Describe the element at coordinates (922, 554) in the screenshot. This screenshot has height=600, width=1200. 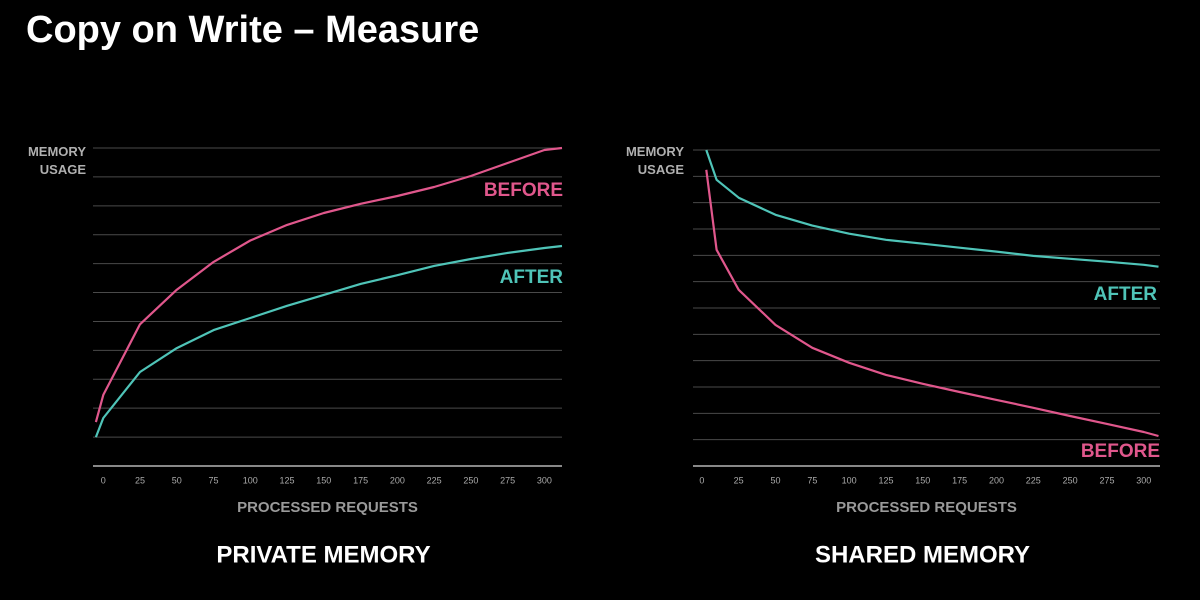
I see `chart-title: SHARED MEMORY` at that location.